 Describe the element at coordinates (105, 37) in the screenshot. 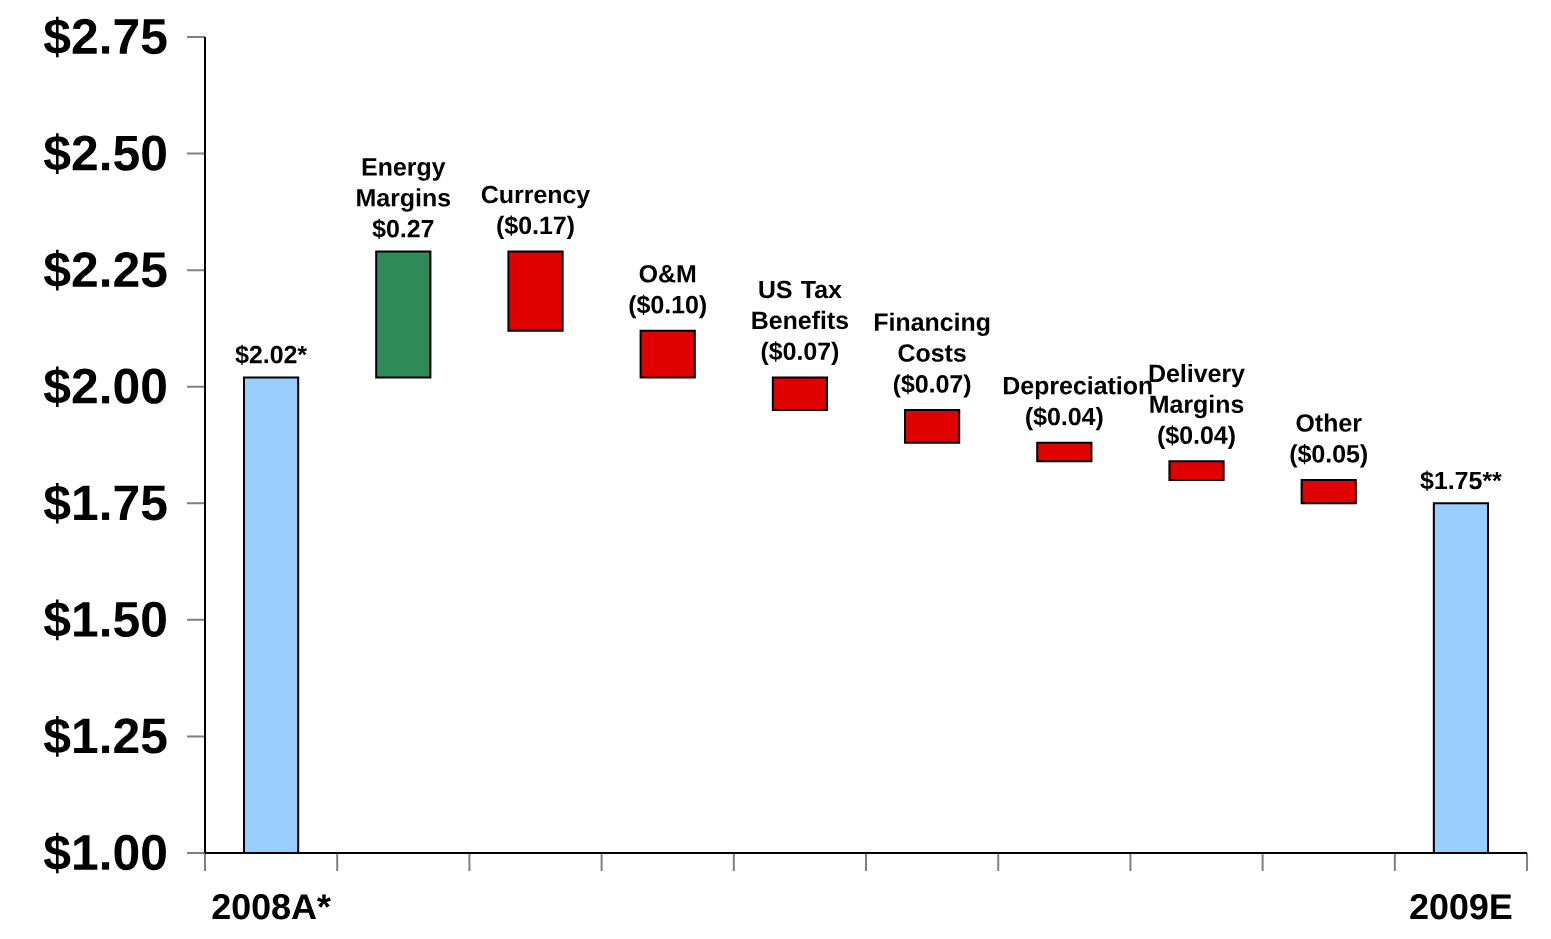

I see `y-tick-label: $2.75` at that location.